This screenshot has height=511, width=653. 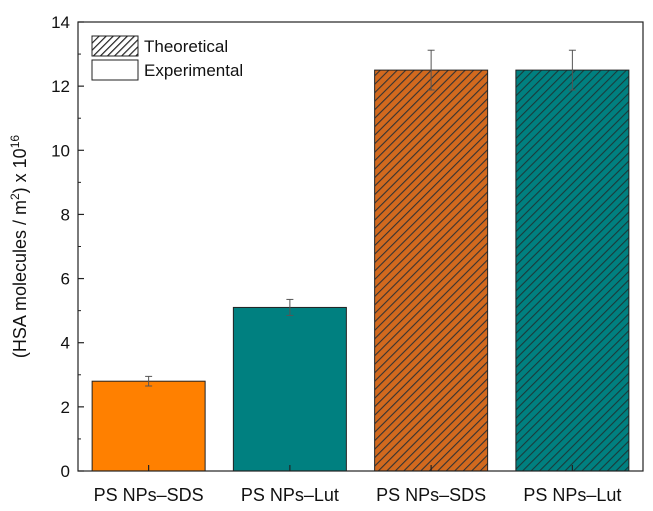 What do you see at coordinates (167, 58) in the screenshot?
I see `legend: Theoretical Experimental` at bounding box center [167, 58].